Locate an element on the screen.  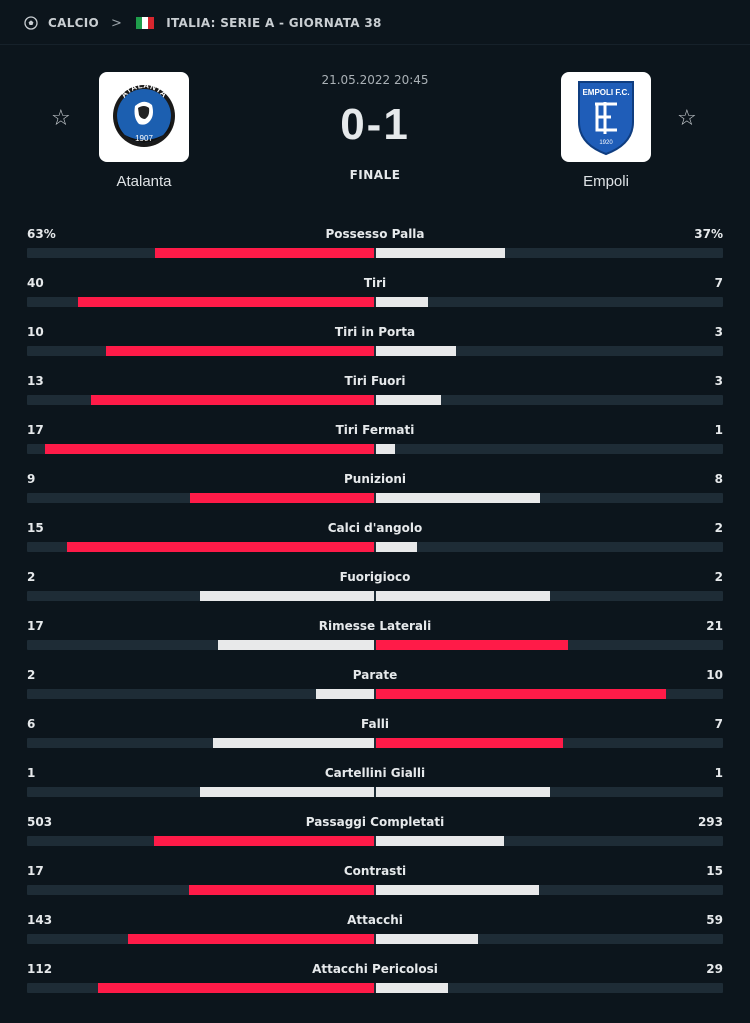
stat-away-value: 7 is located at coordinates (718, 283).